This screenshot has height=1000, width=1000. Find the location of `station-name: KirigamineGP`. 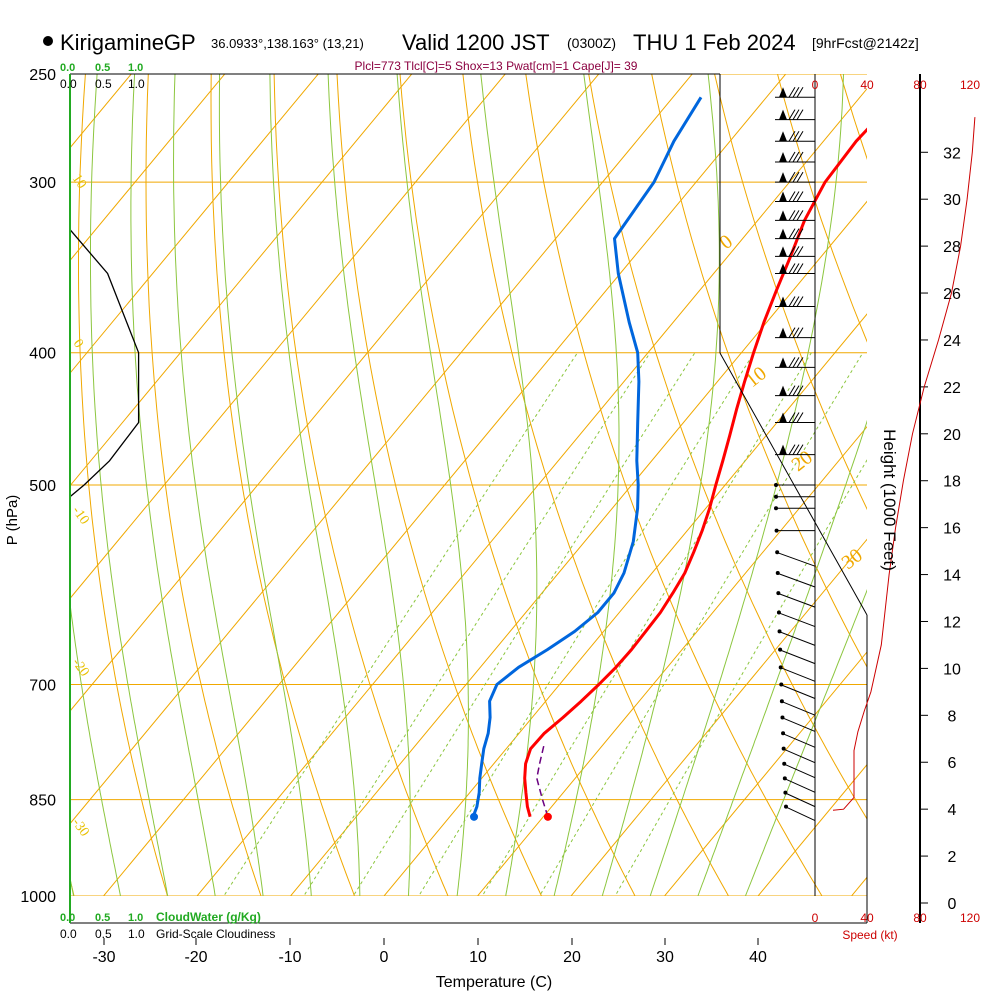

station-name: KirigamineGP is located at coordinates (128, 42).